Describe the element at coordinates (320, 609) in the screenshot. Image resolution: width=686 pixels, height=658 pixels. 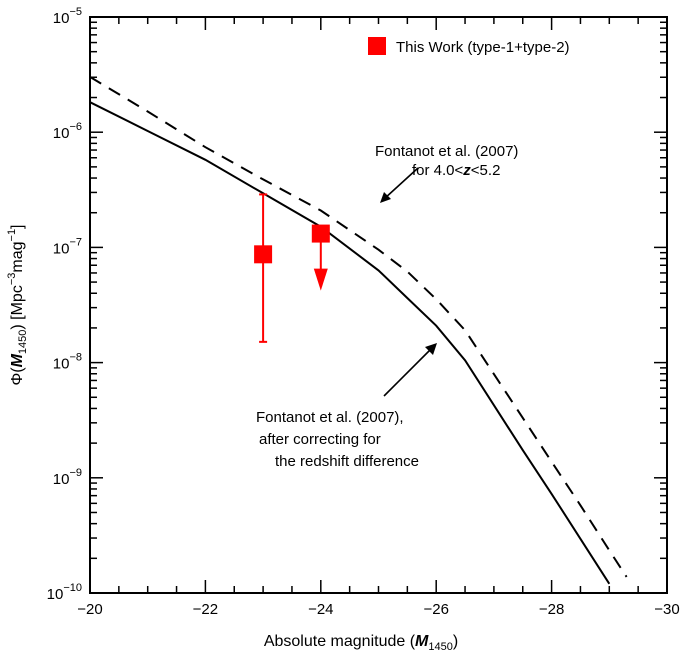
I see `x-tick-label: −24` at that location.